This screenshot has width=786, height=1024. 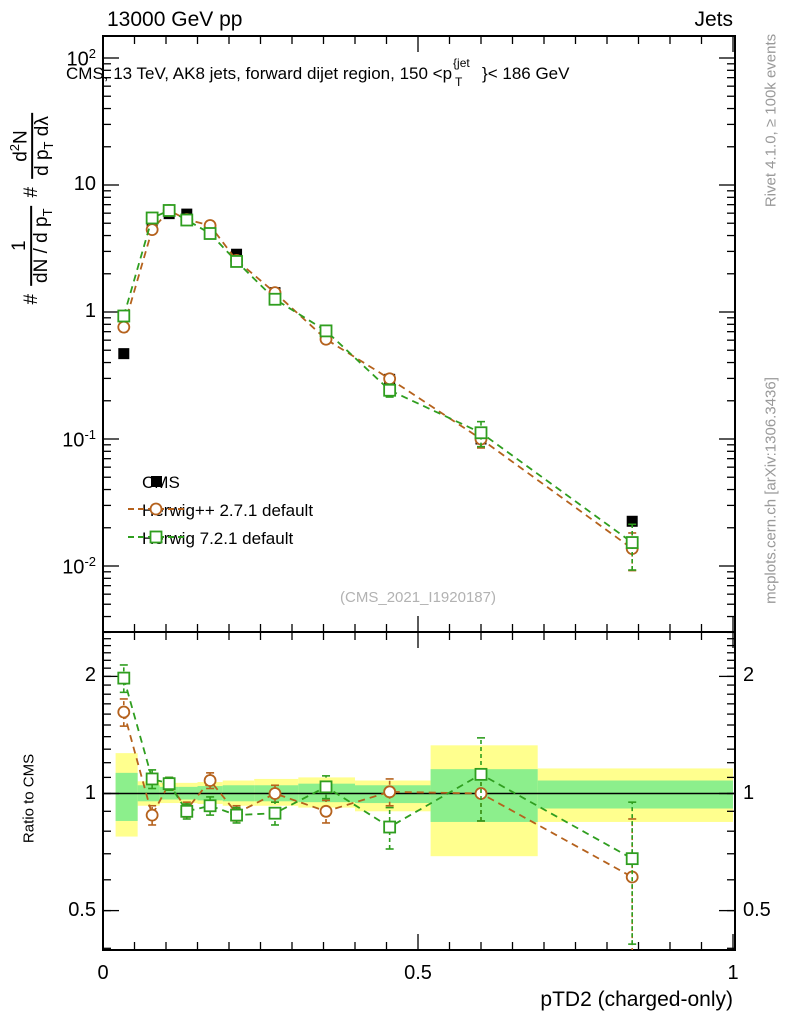 I want to click on legend-label-herwig7: Herwig 7.2.1 default, so click(x=218, y=538).